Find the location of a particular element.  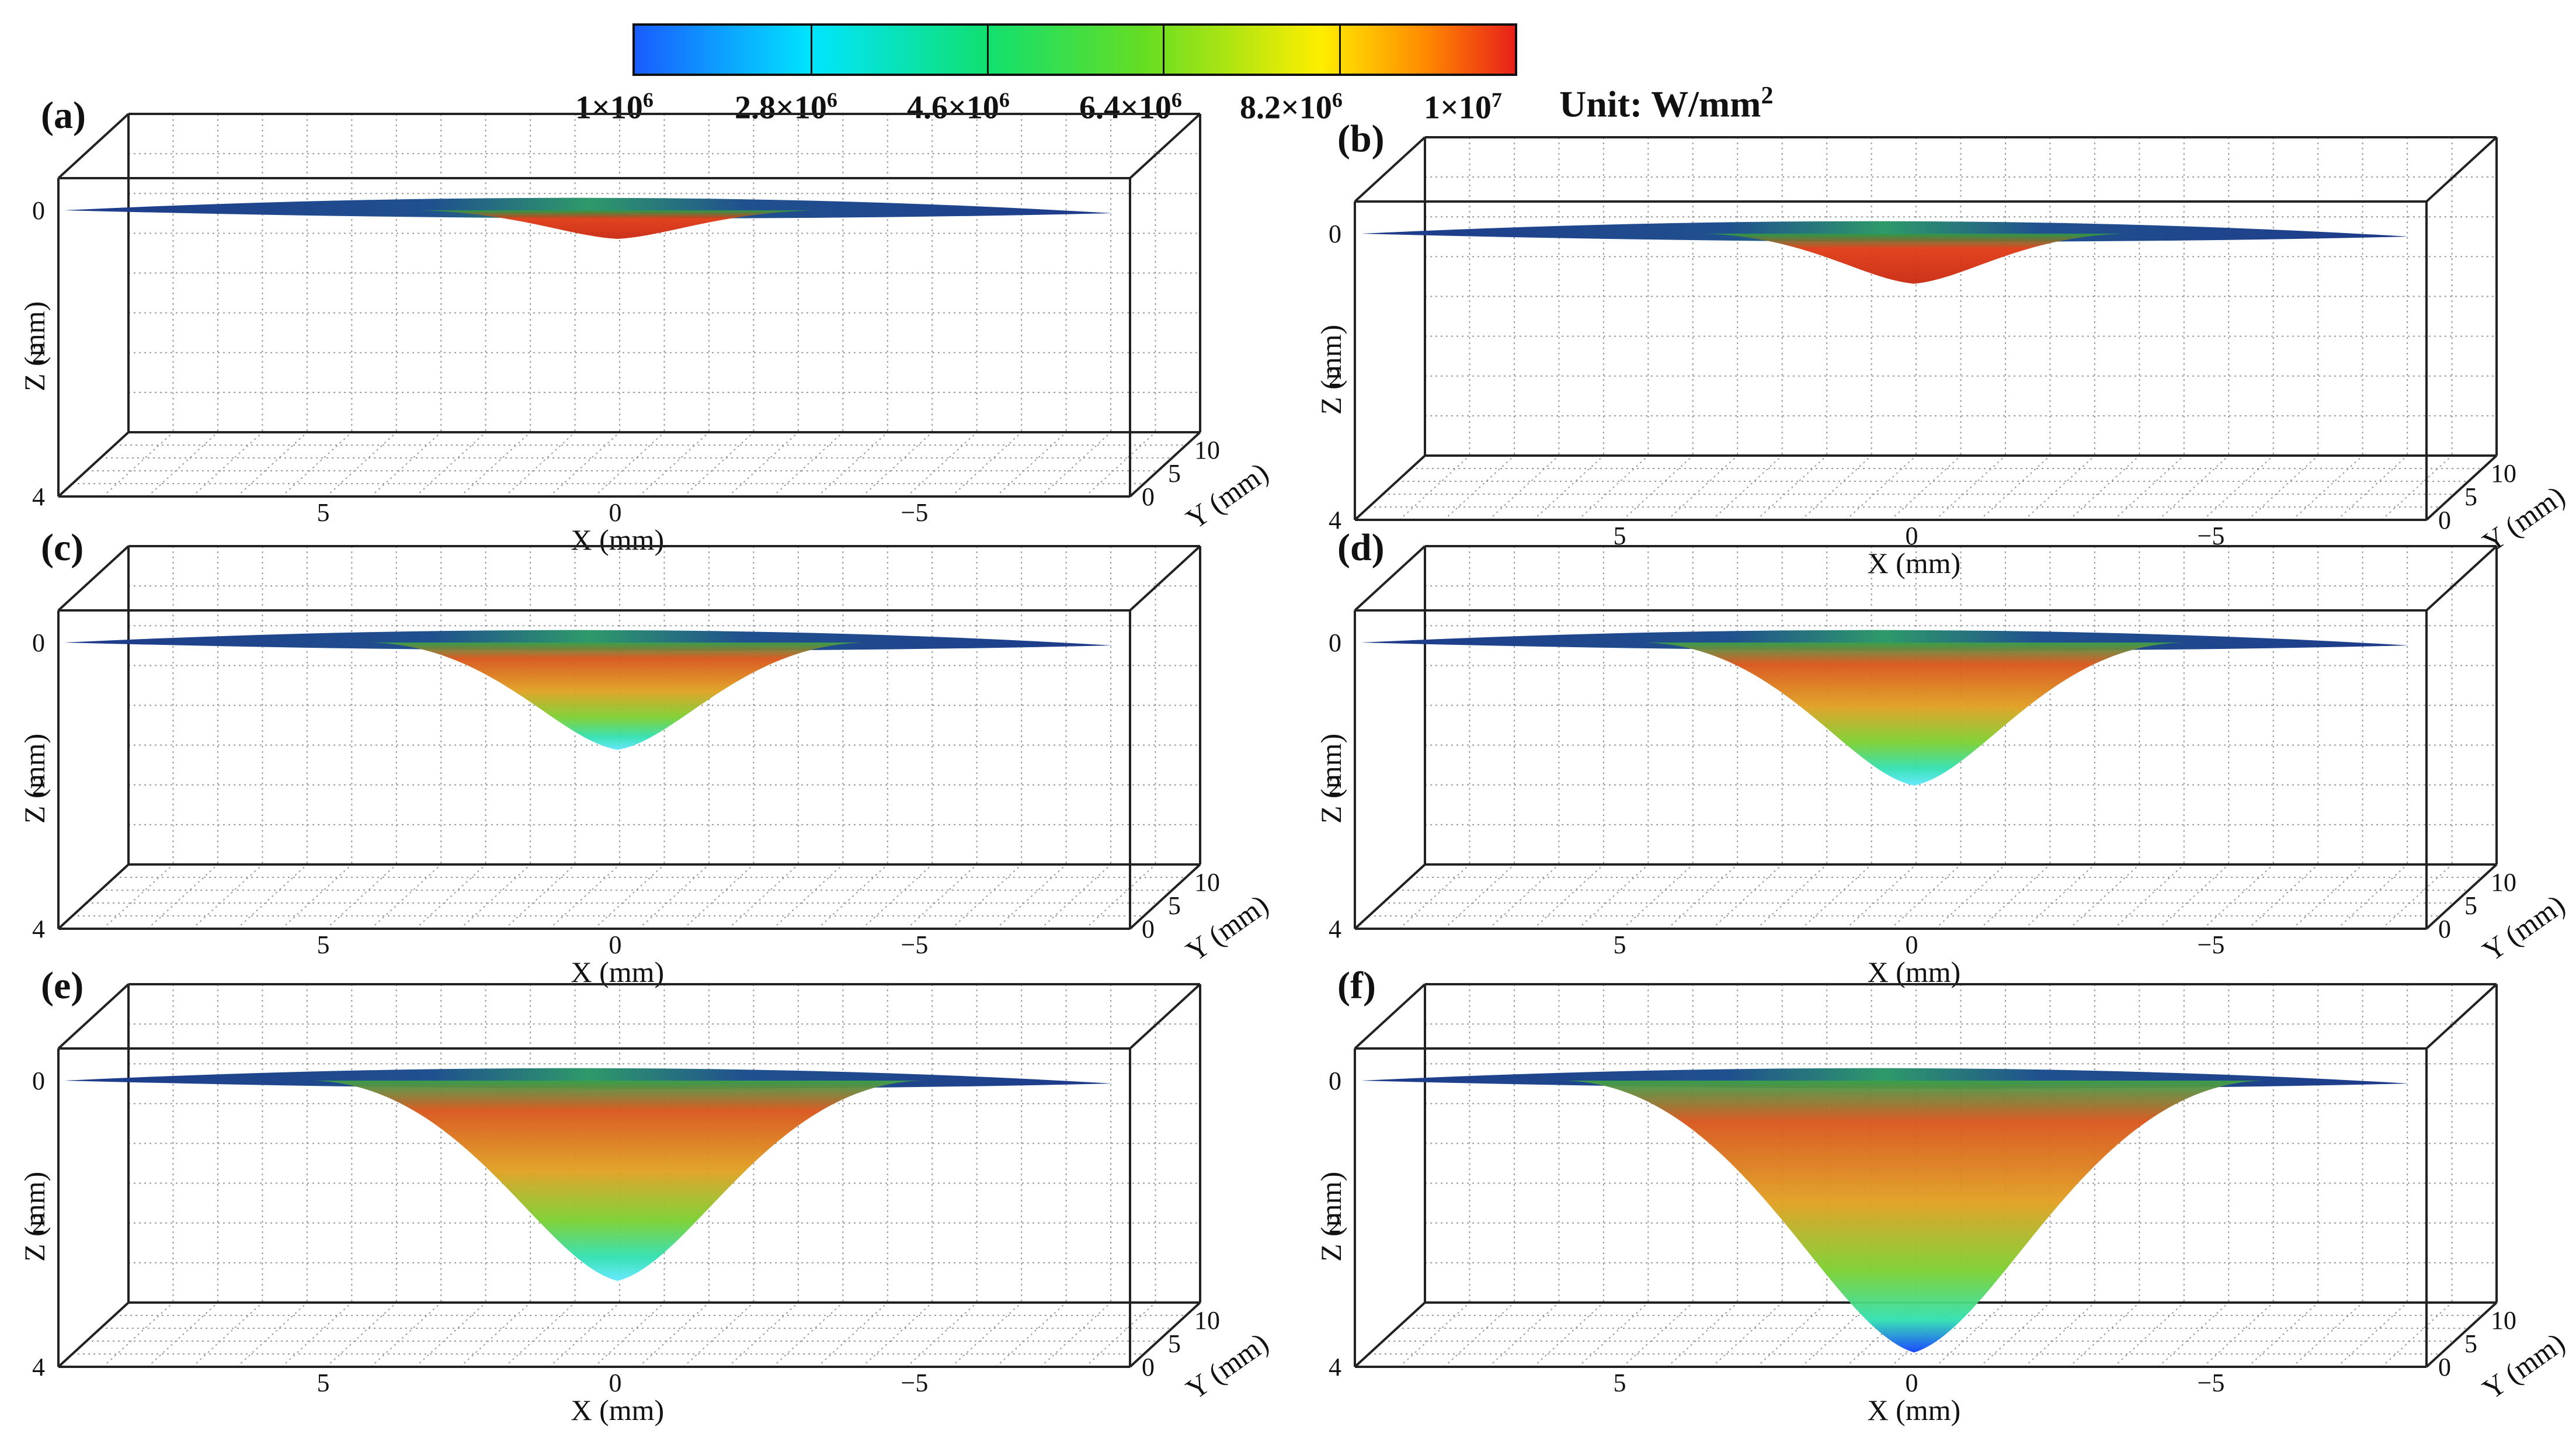

panel-label: (c) is located at coordinates (63, 547).